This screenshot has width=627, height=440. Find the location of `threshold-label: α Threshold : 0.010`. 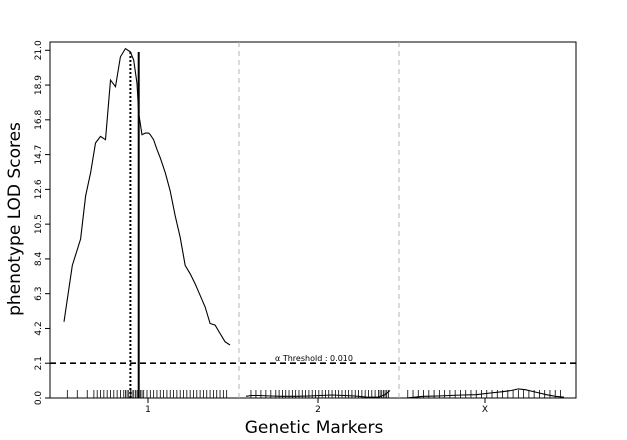

threshold-label: α Threshold : 0.010 is located at coordinates (314, 358).